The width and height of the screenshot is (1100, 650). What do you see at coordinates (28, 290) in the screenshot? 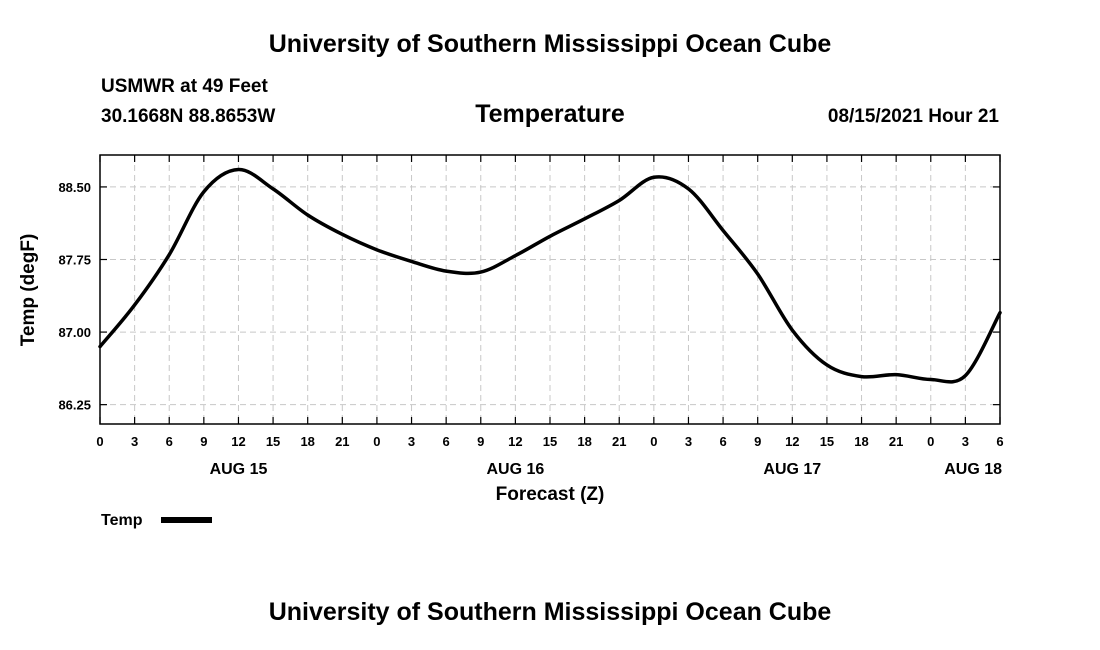
I see `y-axis-title: Temp (degF)` at bounding box center [28, 290].